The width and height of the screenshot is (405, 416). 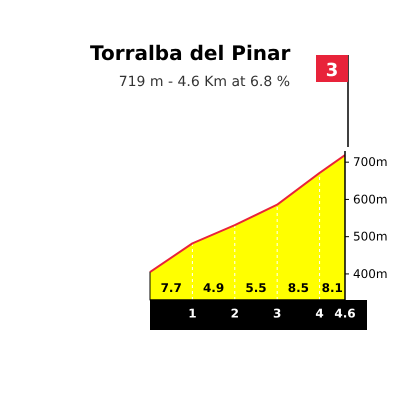 I want to click on chart-subtitle: 719 m - 4.6 Km at 6.8 %, so click(x=204, y=82).